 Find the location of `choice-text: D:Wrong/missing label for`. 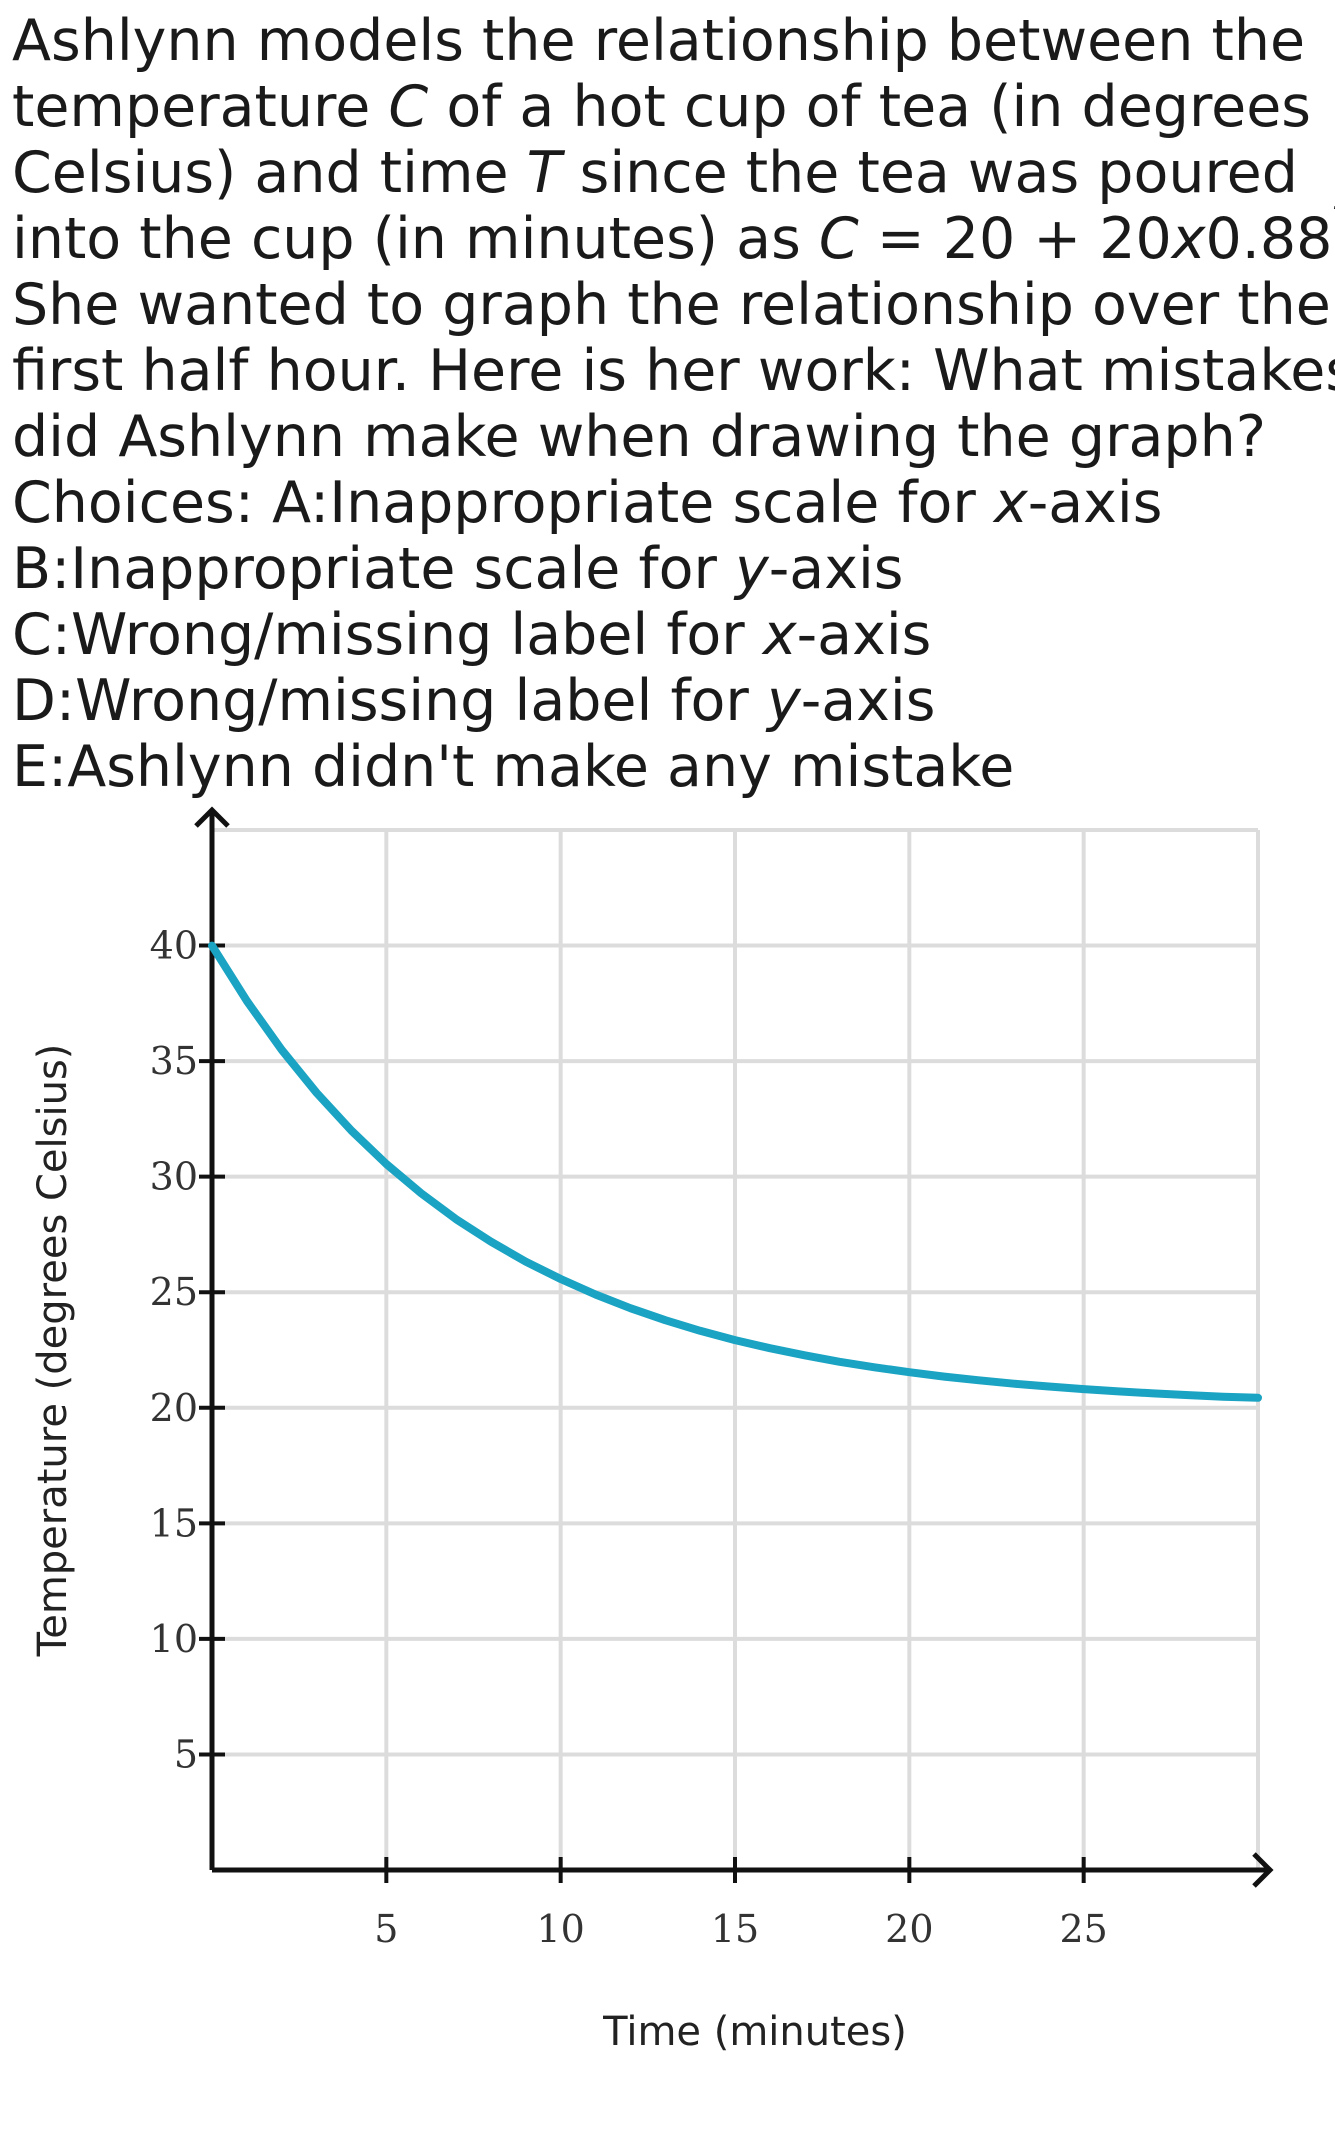

choice-text: D:Wrong/missing label for is located at coordinates (389, 701).